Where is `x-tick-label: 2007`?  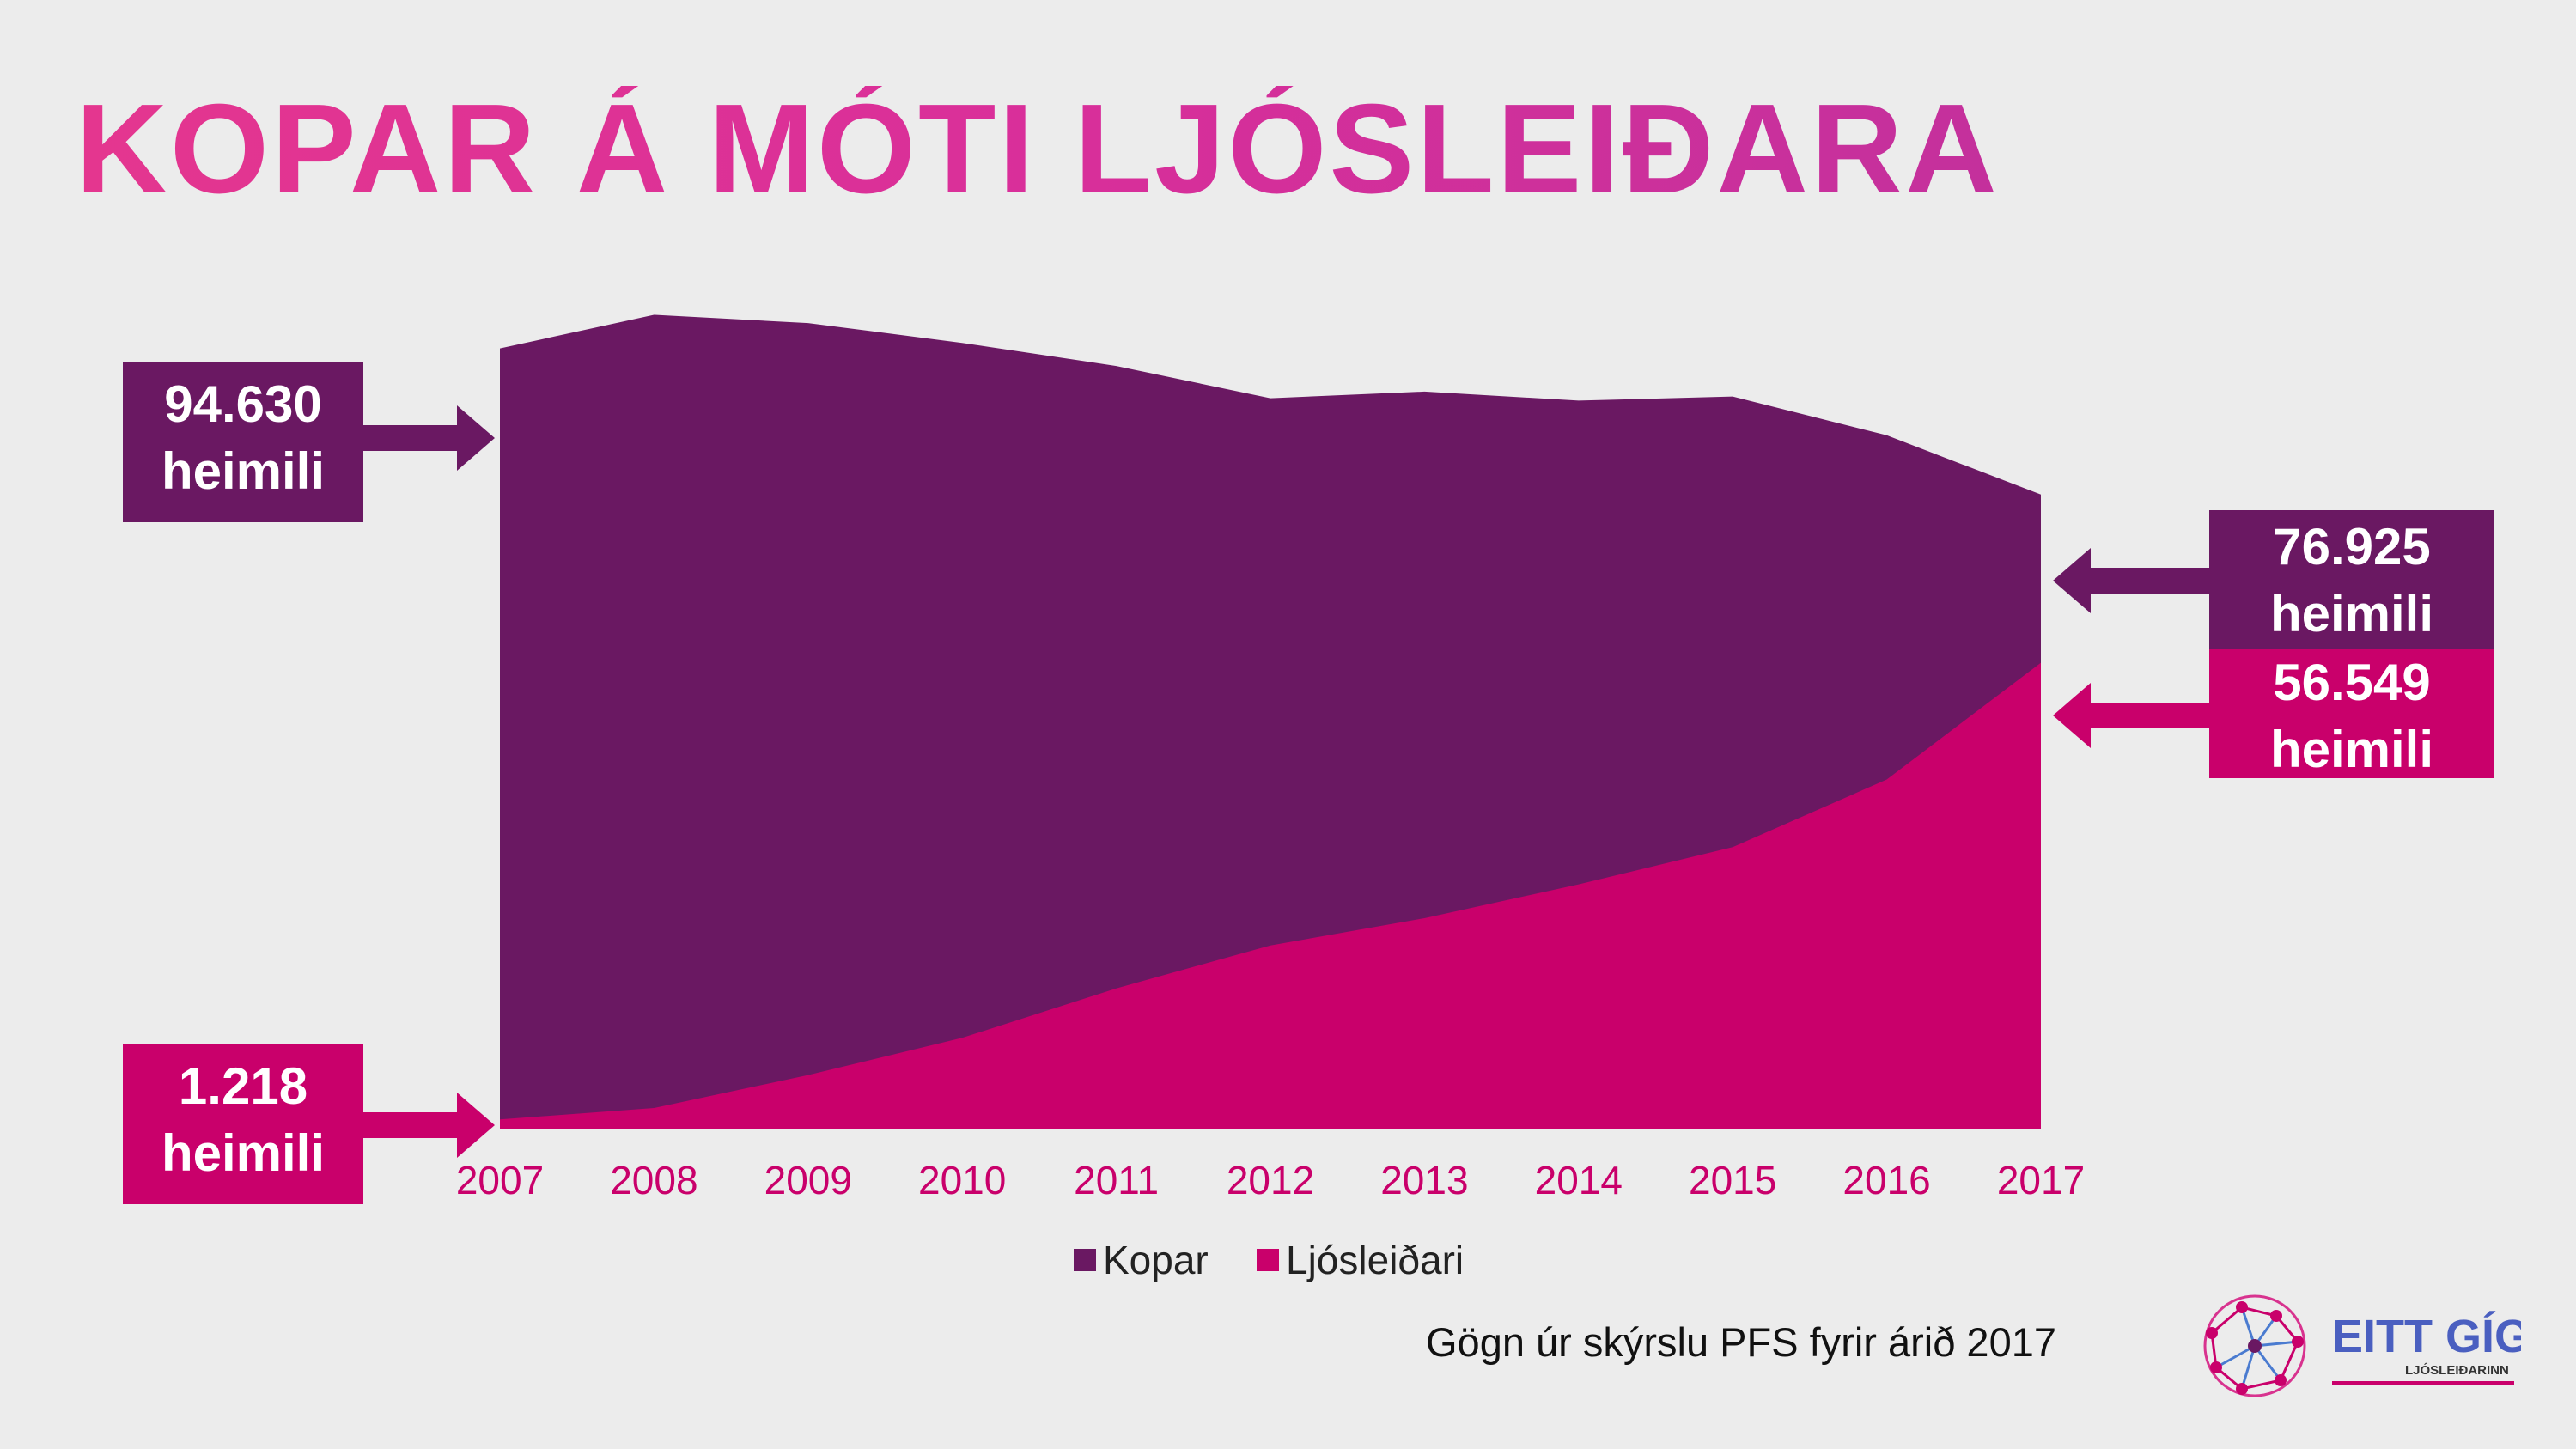 x-tick-label: 2007 is located at coordinates (500, 1180).